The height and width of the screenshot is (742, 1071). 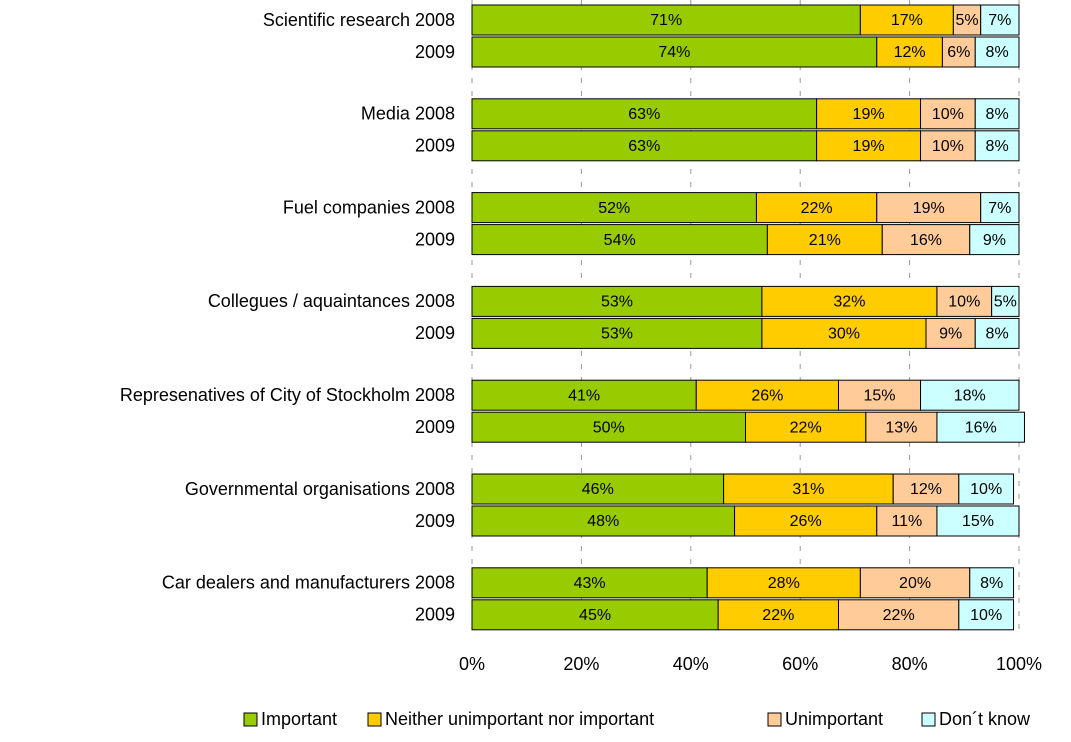 I want to click on data-label: 5%, so click(x=1005, y=302).